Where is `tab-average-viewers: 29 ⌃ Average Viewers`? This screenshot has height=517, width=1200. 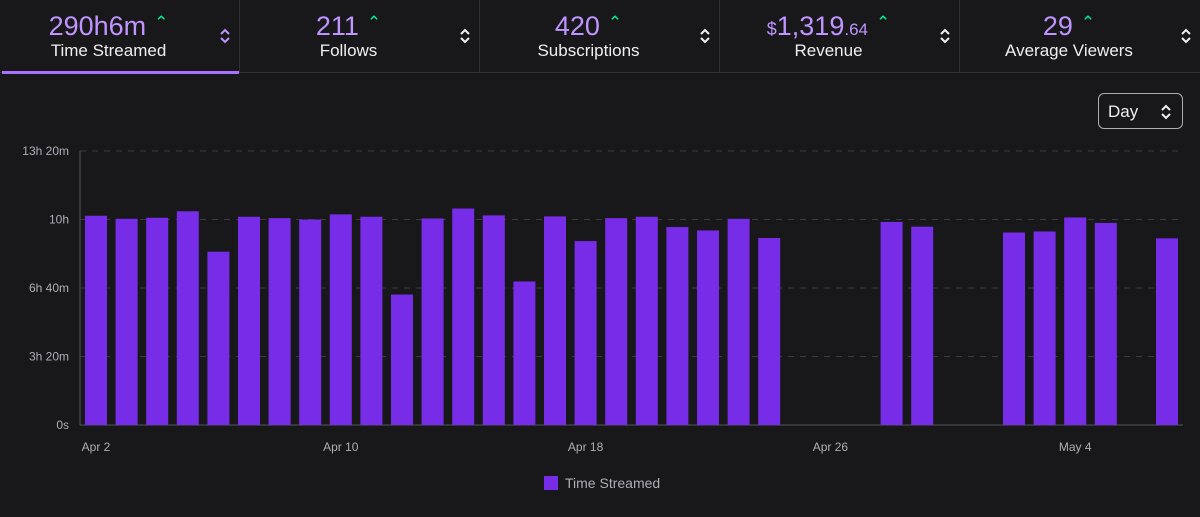 tab-average-viewers: 29 ⌃ Average Viewers is located at coordinates (1080, 36).